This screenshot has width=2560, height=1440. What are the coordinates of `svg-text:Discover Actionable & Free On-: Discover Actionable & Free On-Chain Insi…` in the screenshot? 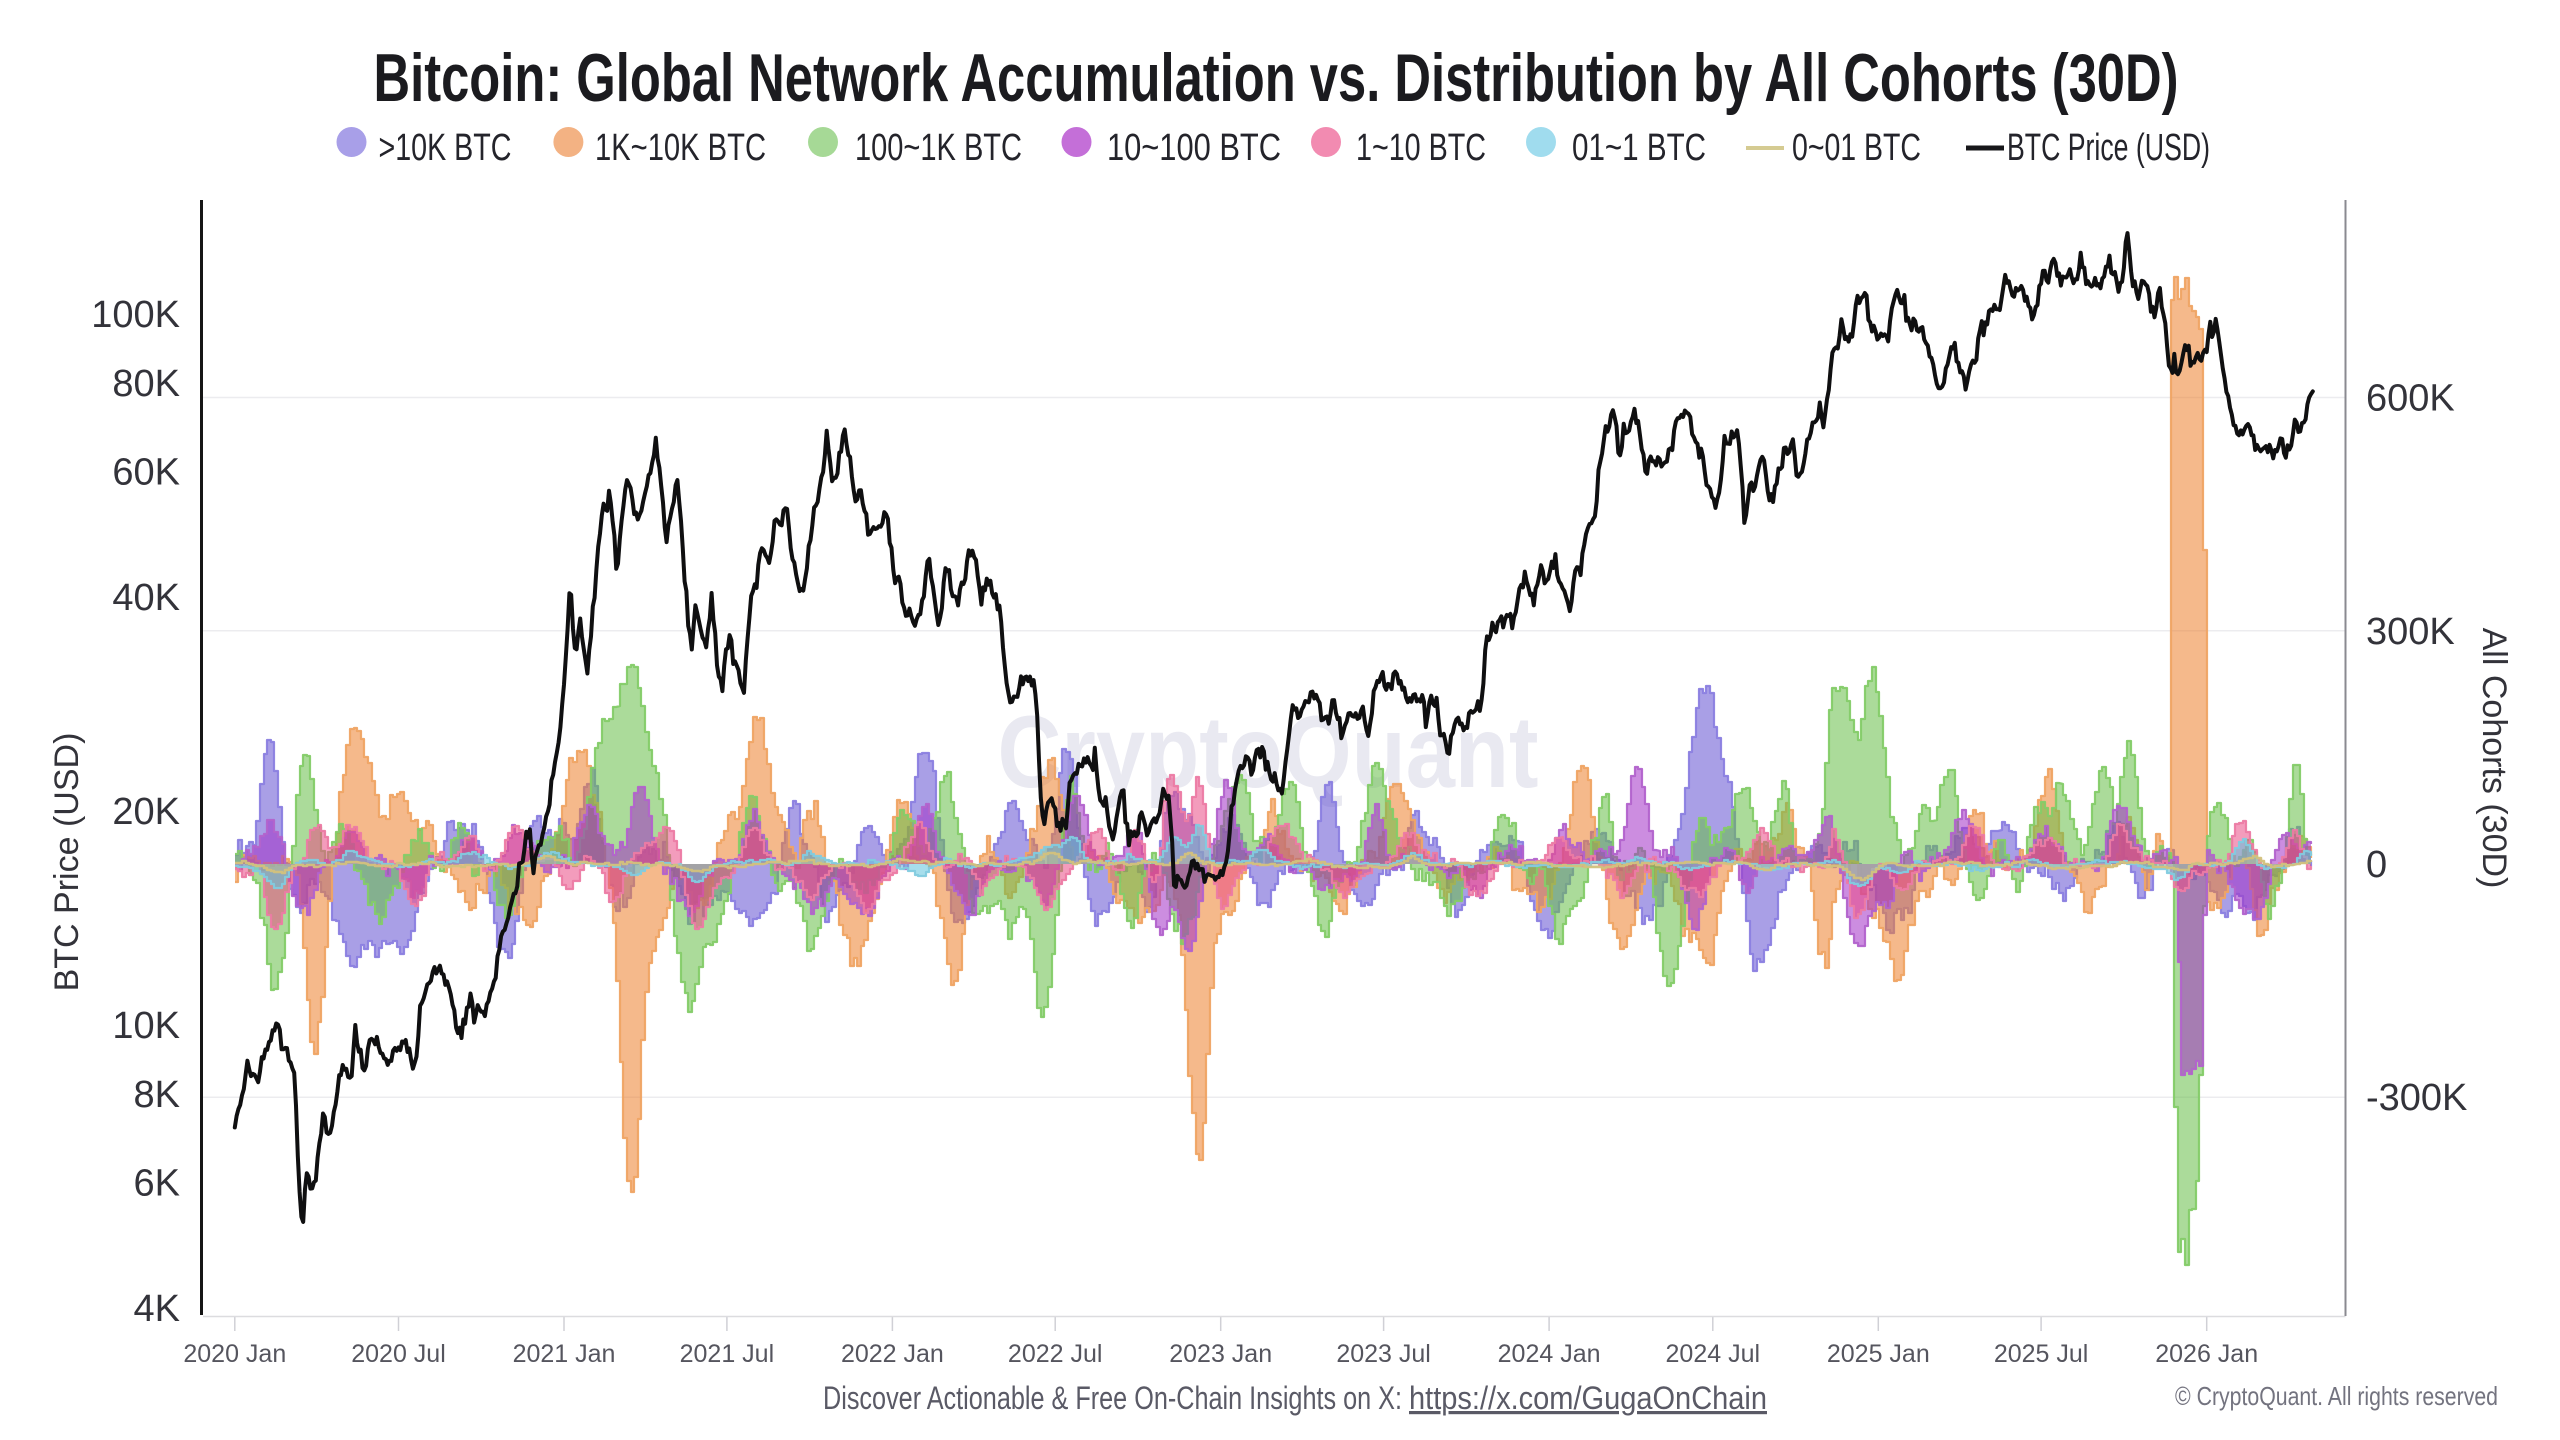 It's located at (1116, 1398).